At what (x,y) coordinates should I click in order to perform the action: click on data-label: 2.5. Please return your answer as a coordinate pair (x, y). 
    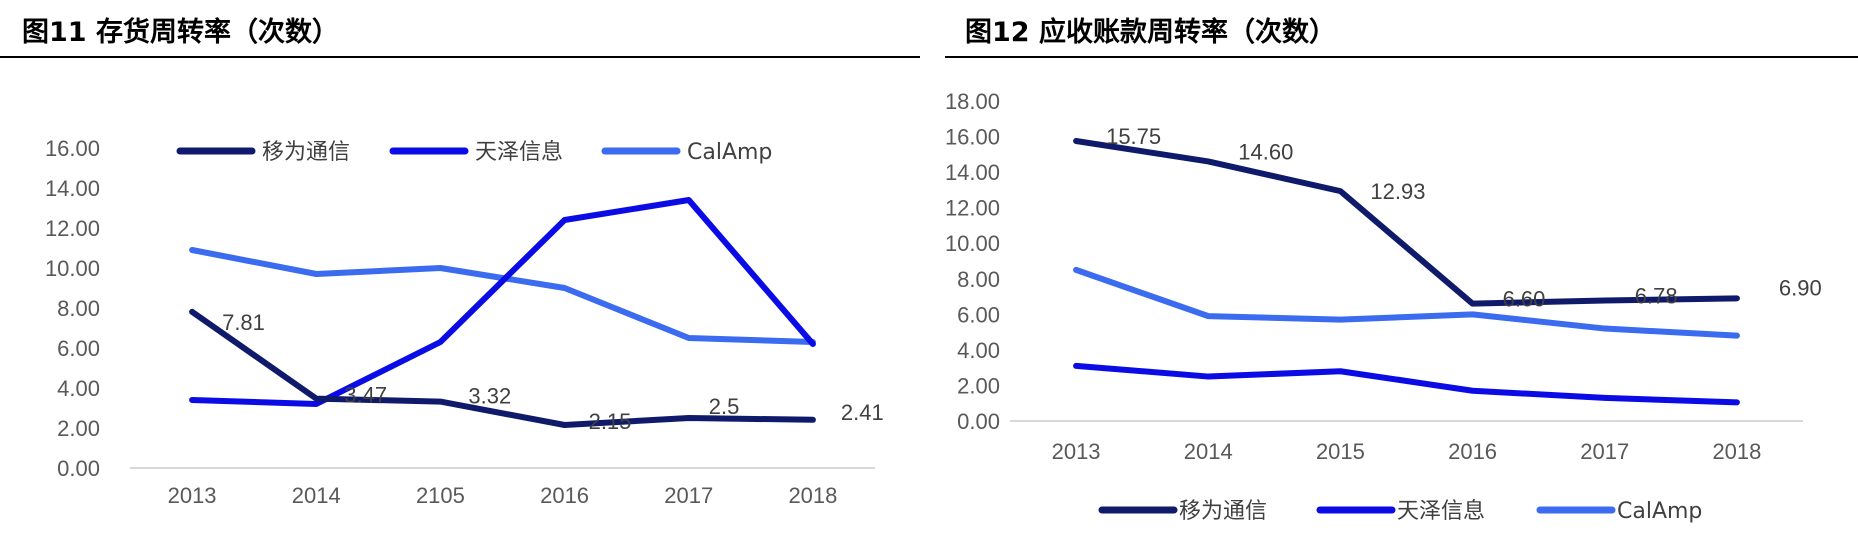
    Looking at the image, I should click on (724, 406).